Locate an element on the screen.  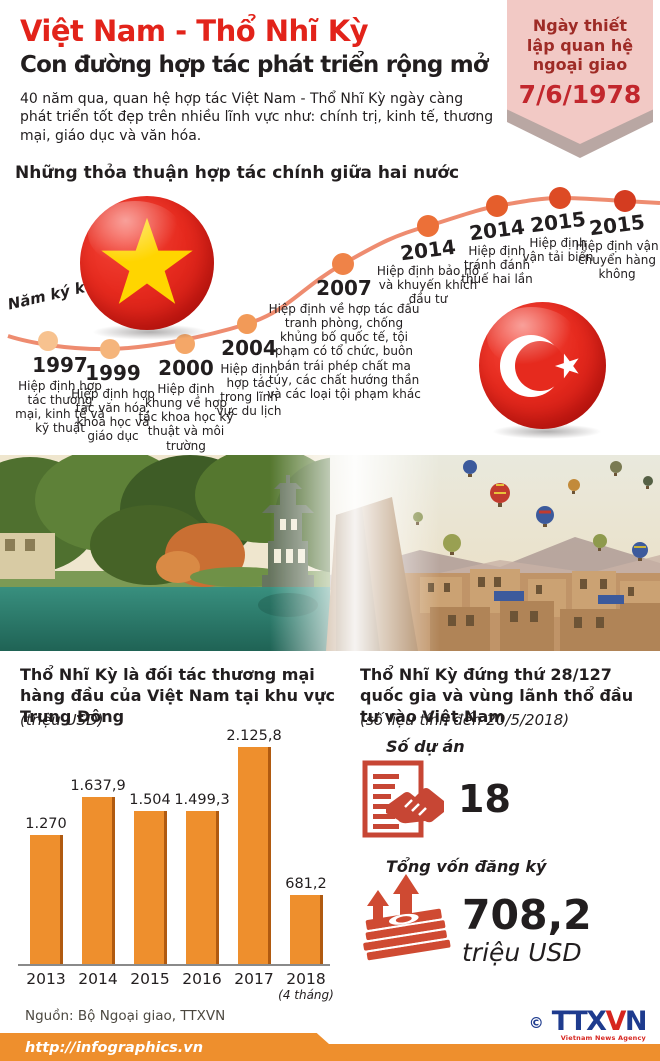
bar-slot: 1.270 is located at coordinates (46, 846).